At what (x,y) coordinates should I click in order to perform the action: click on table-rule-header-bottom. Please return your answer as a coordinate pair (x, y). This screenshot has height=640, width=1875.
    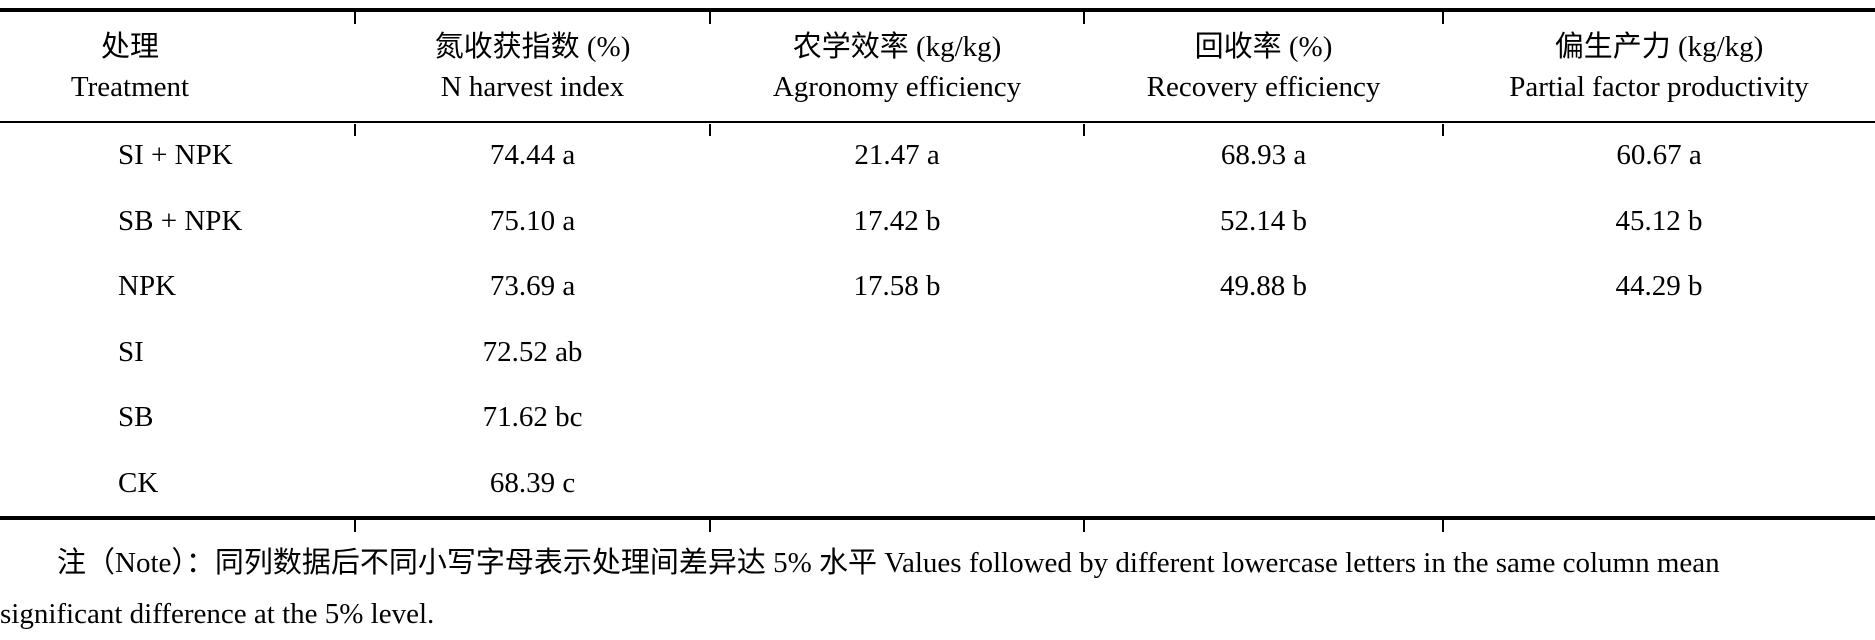
    Looking at the image, I should click on (937, 122).